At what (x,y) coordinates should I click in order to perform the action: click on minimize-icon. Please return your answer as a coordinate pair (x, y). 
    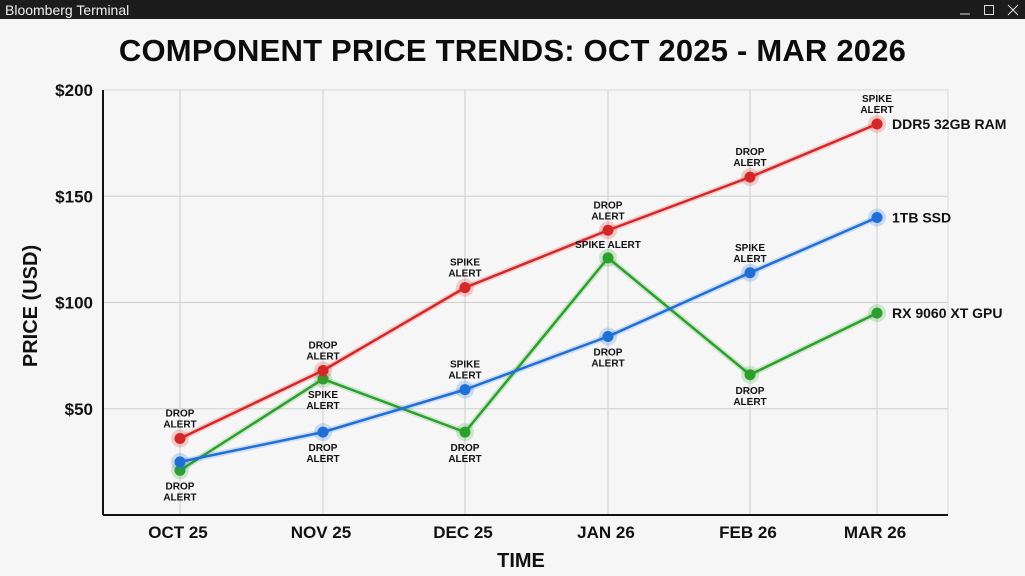
    Looking at the image, I should click on (965, 9).